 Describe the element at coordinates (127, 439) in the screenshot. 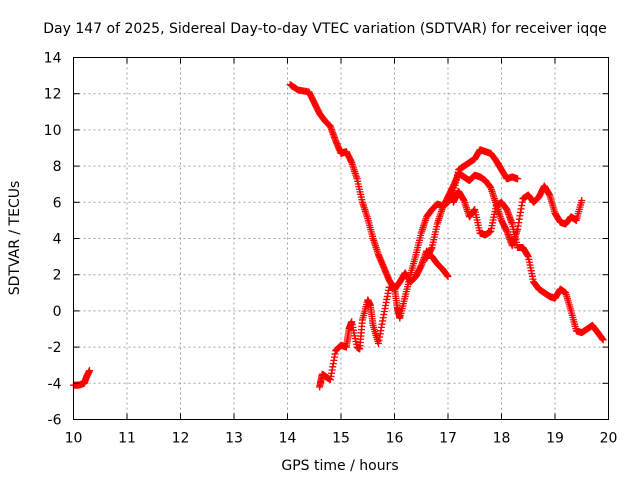

I see `x-tick-label: 11` at that location.